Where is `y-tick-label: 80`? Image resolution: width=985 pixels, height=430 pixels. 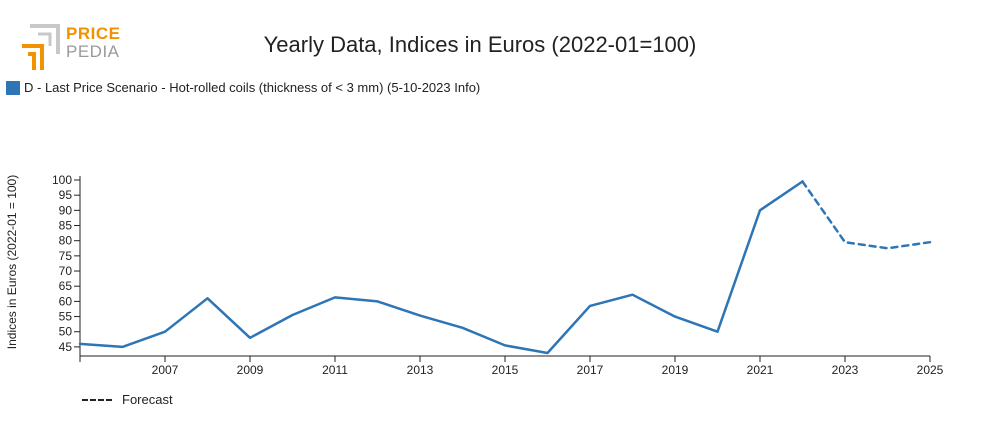
y-tick-label: 80 is located at coordinates (66, 241).